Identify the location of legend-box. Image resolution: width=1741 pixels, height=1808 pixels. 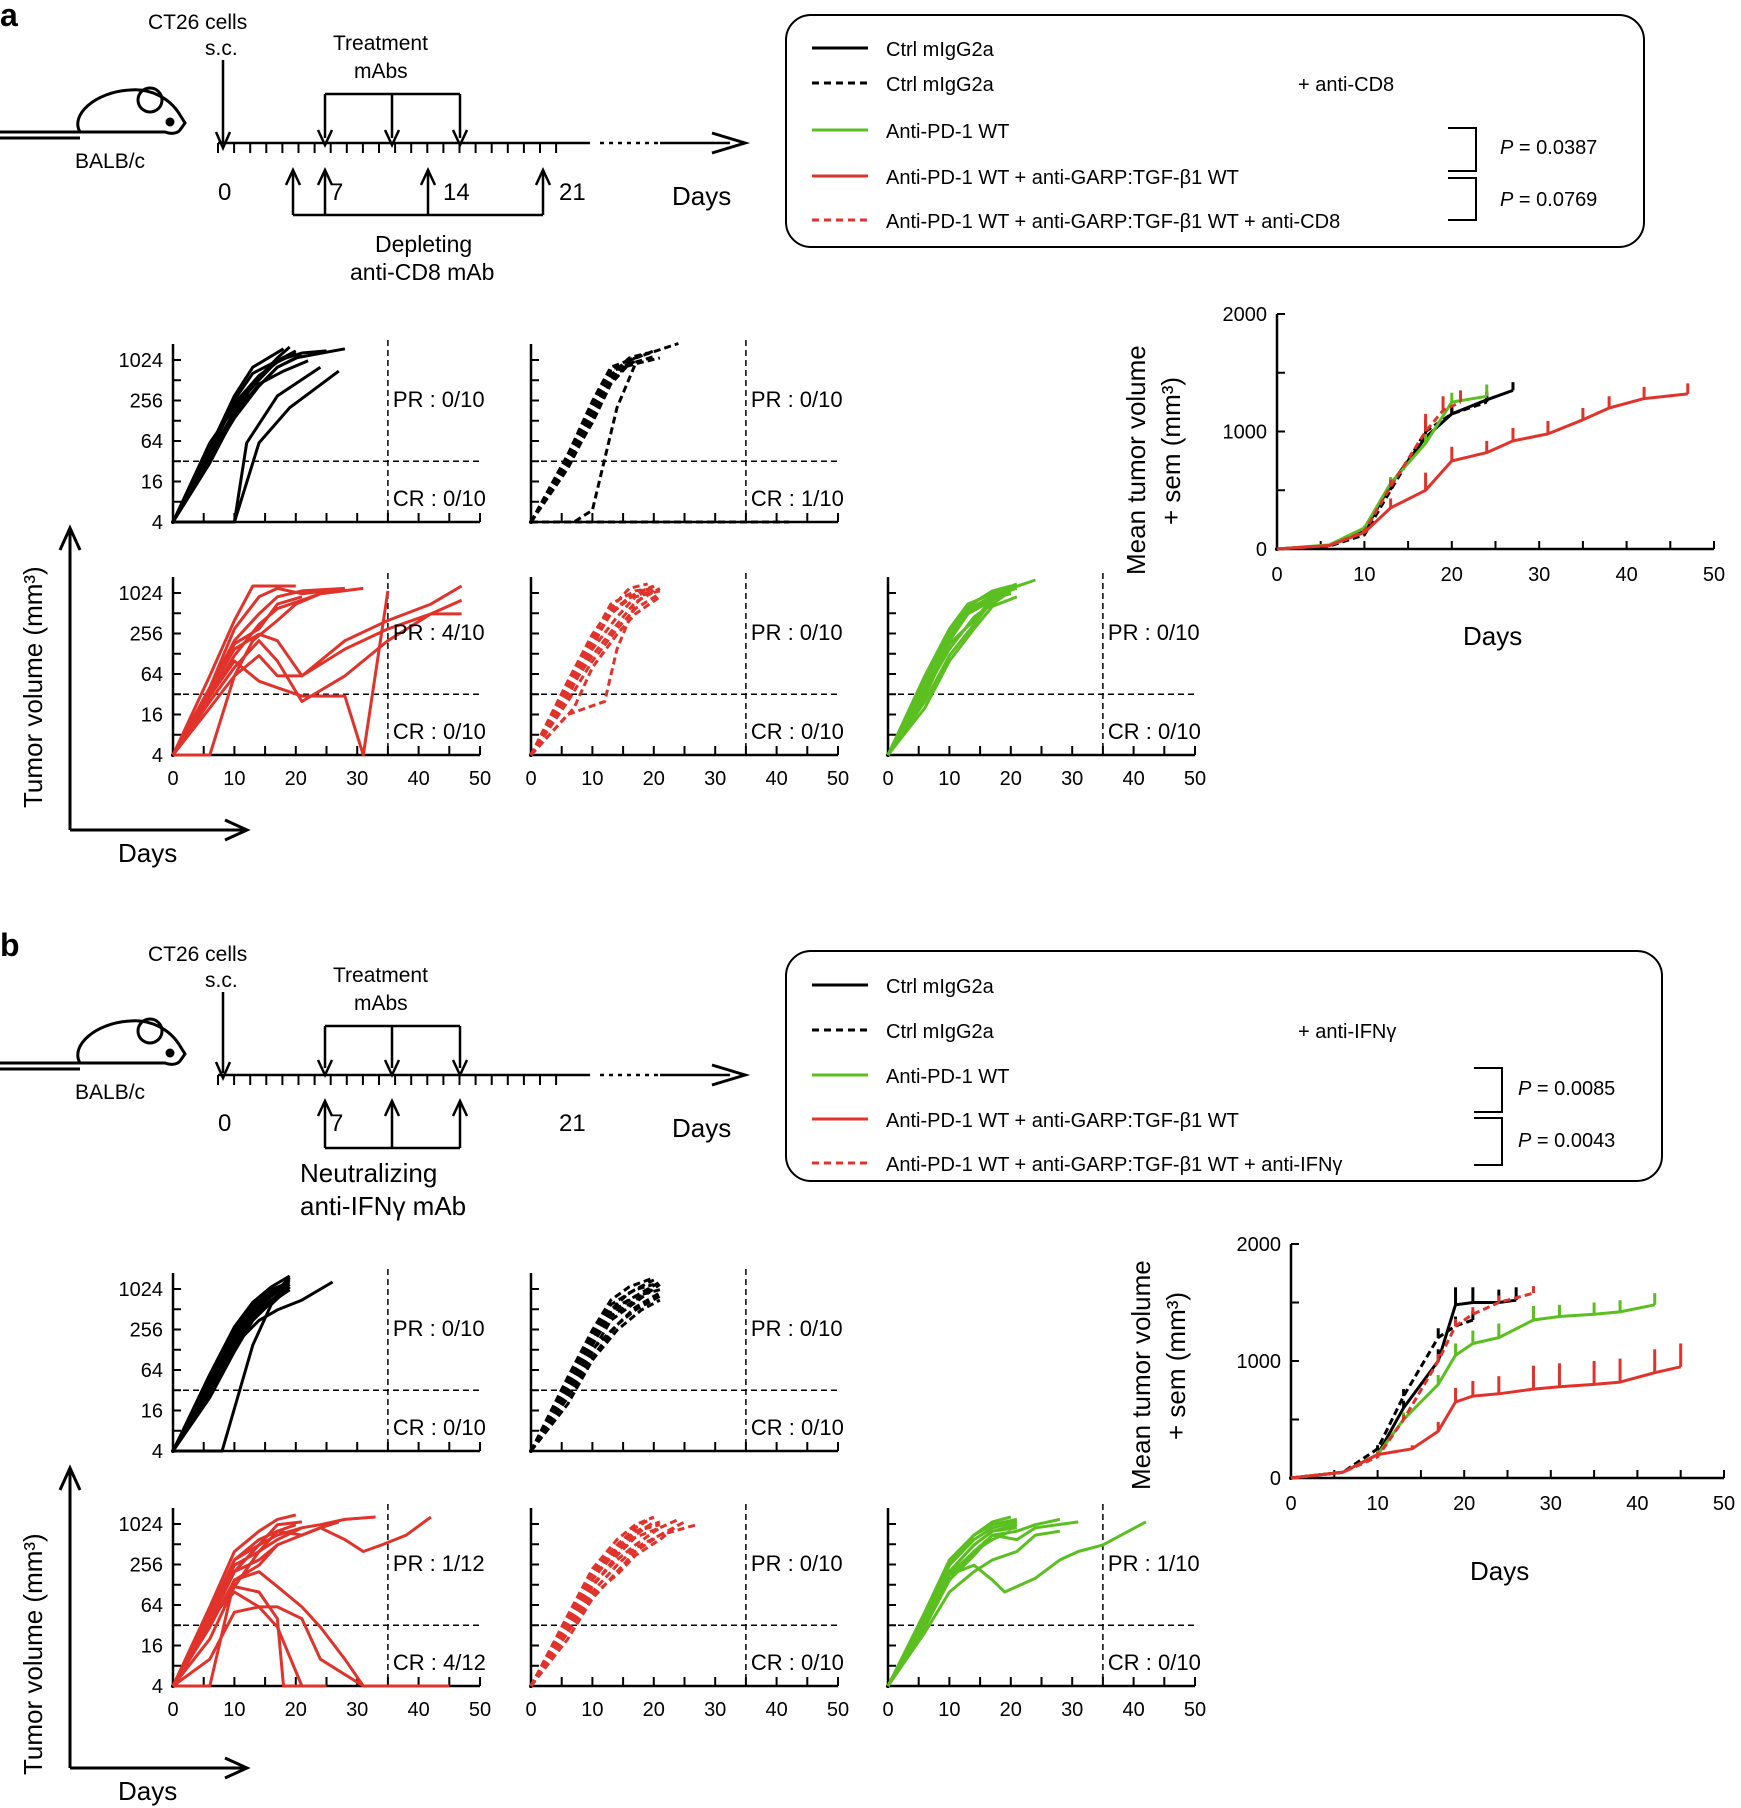
(1215, 131).